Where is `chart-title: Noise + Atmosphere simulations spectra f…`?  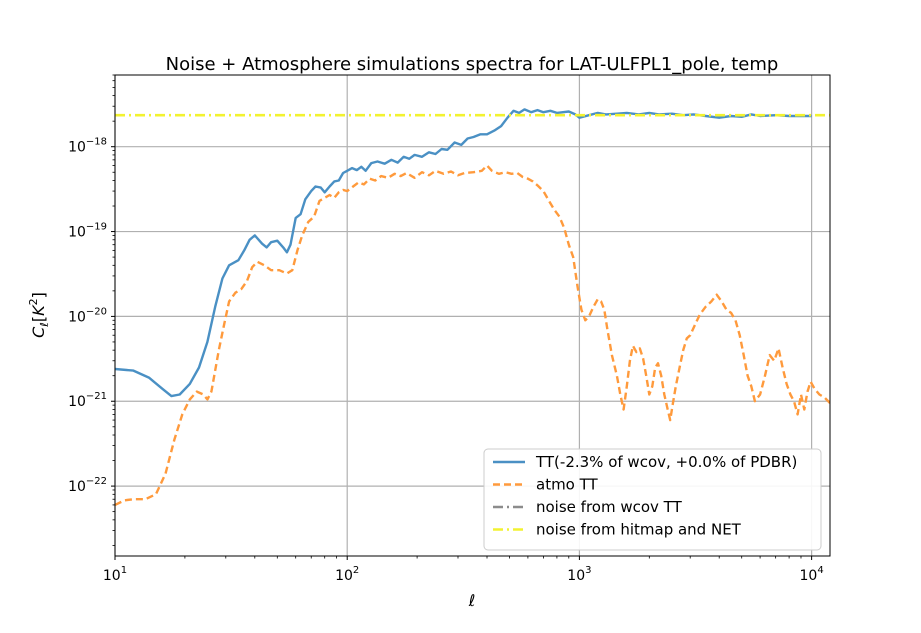
chart-title: Noise + Atmosphere simulations spectra f… is located at coordinates (472, 64).